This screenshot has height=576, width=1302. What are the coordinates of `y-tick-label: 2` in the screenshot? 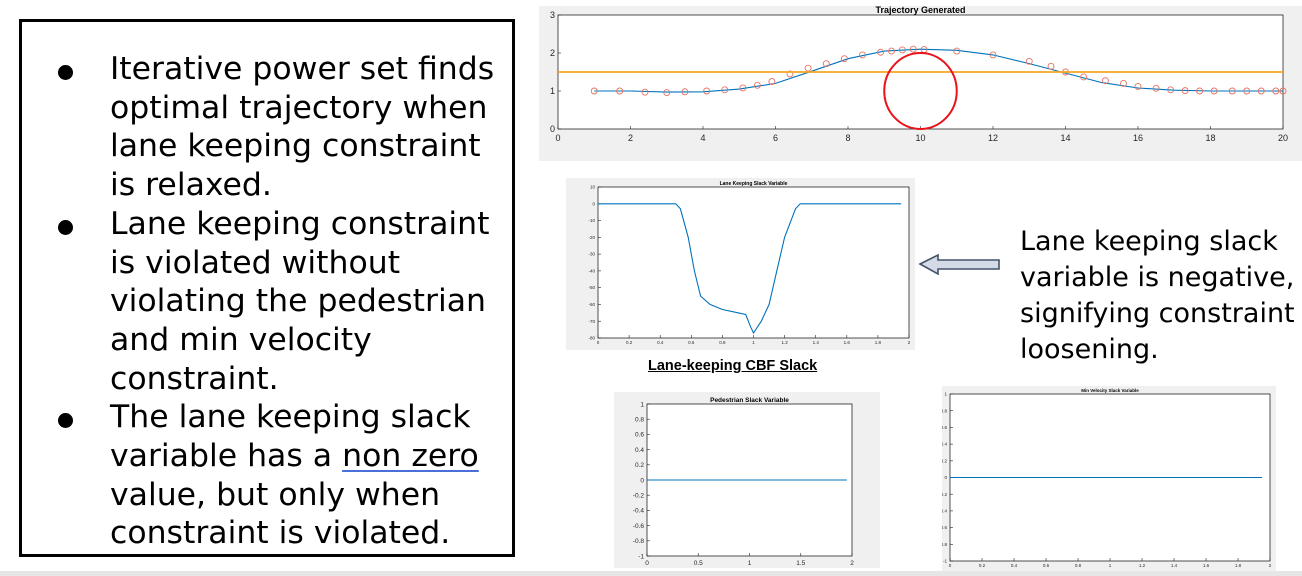 It's located at (552, 53).